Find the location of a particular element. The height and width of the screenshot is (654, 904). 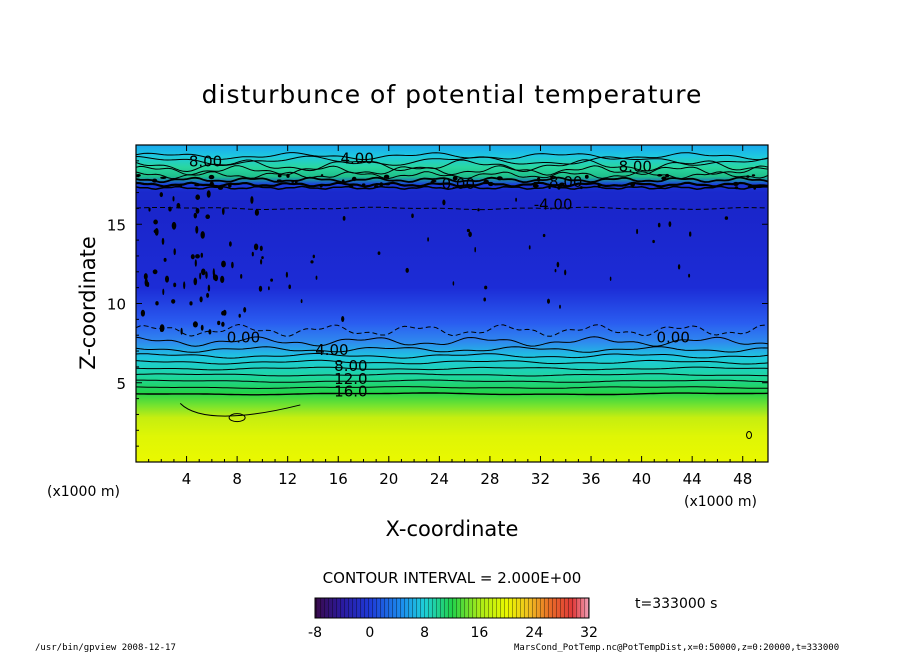

colorbar-tick-label: 0 is located at coordinates (369, 633).